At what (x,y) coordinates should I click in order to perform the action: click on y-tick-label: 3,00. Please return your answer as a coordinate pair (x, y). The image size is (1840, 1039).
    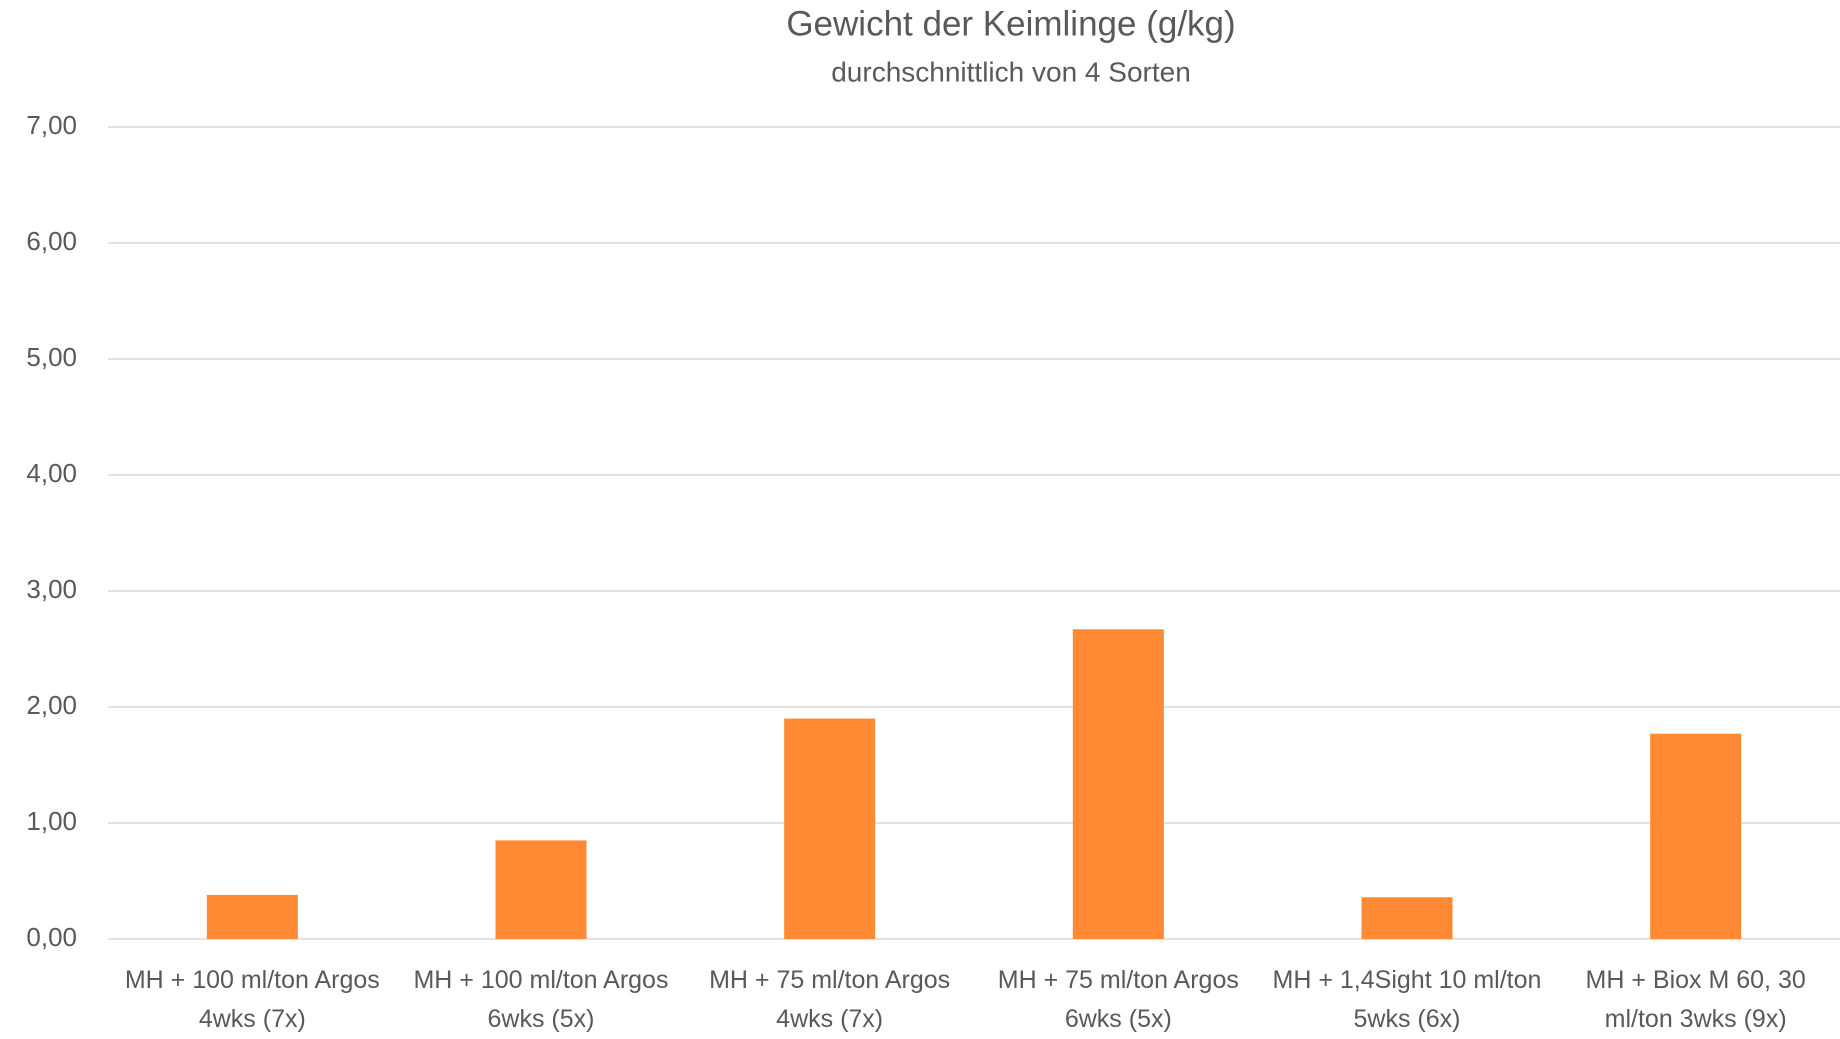
    Looking at the image, I should click on (51, 589).